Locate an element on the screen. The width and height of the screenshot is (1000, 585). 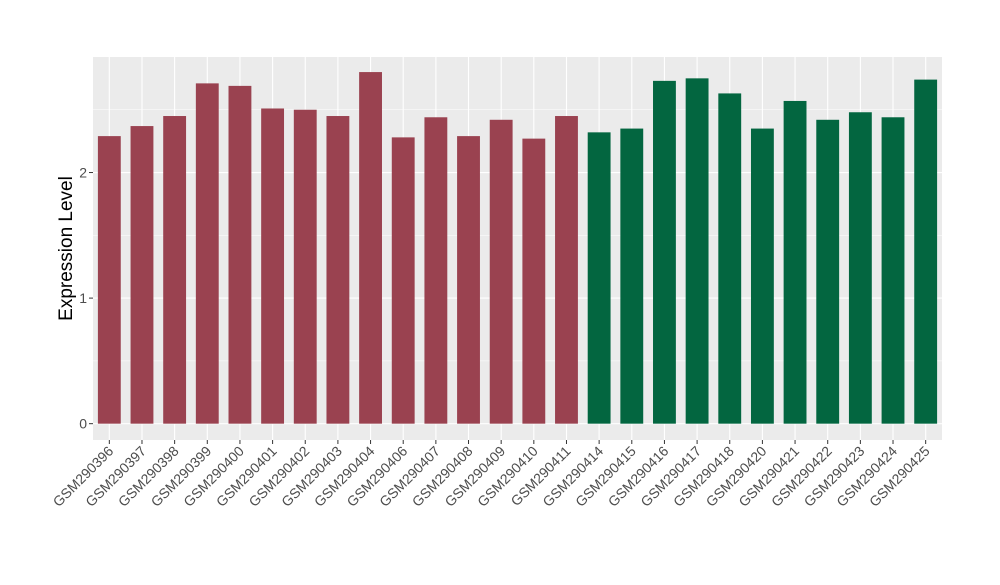
bar-GSM290398 is located at coordinates (175, 270).